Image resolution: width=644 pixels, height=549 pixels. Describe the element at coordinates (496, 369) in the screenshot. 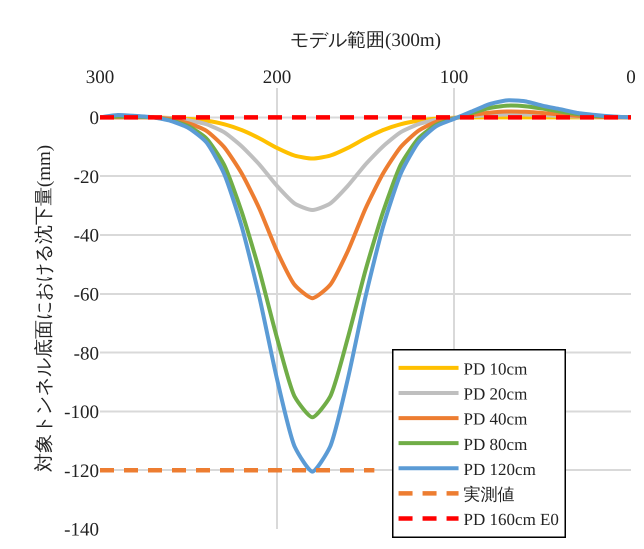

I see `legend-label: PD 10cm` at that location.